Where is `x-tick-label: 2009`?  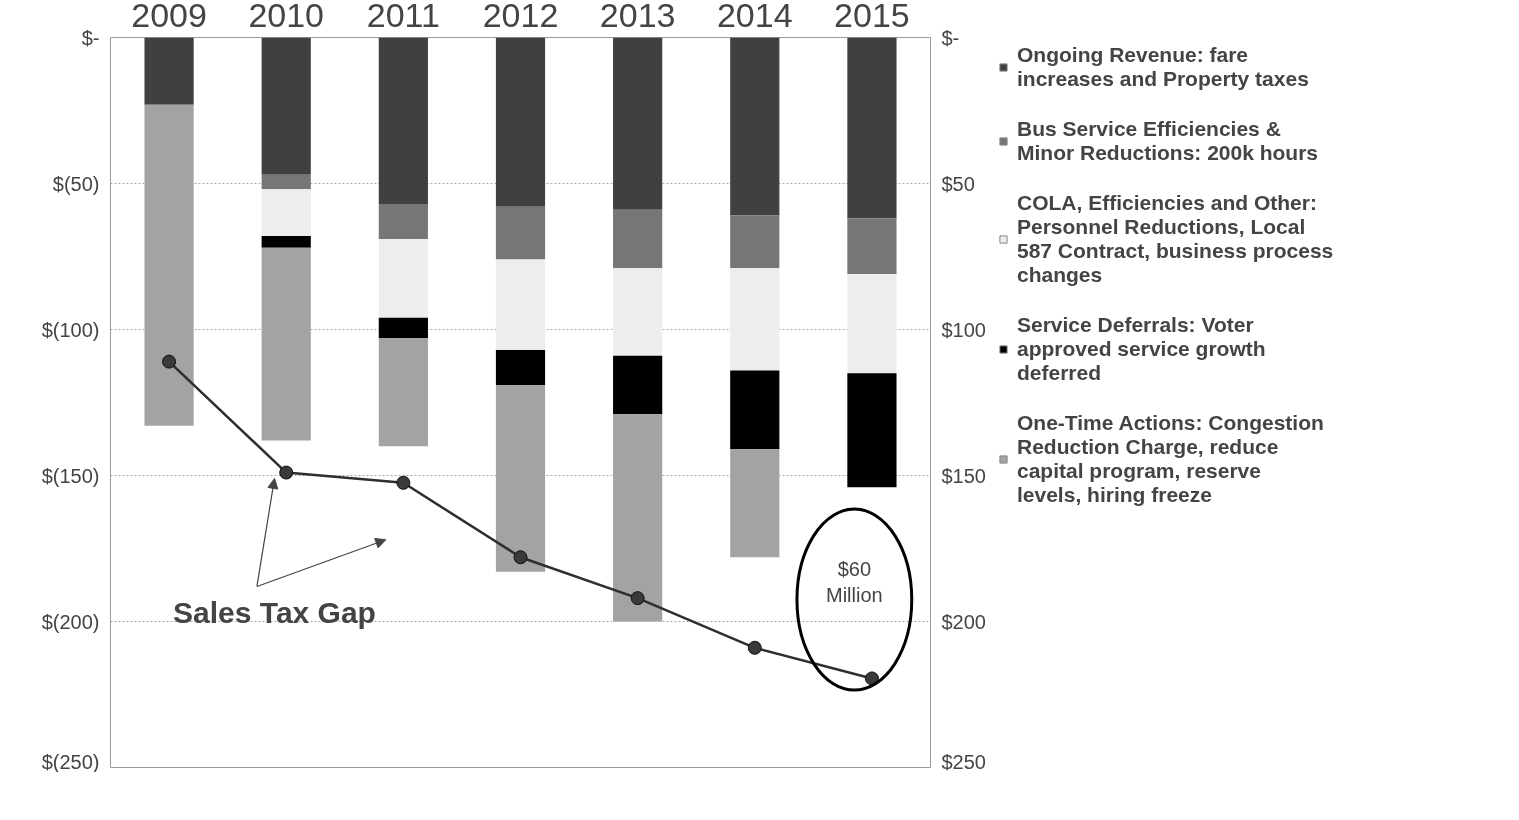
x-tick-label: 2009 is located at coordinates (169, 17).